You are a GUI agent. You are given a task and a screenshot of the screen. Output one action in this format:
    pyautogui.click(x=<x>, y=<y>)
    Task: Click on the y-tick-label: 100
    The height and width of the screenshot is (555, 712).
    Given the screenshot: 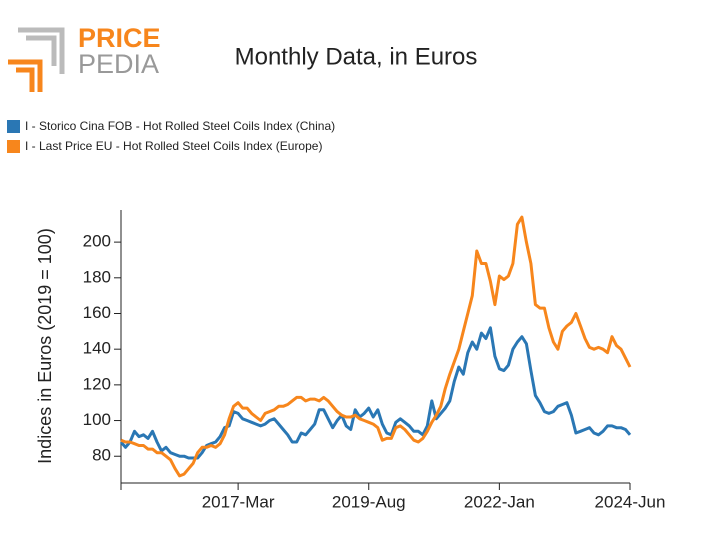 What is the action you would take?
    pyautogui.click(x=97, y=419)
    